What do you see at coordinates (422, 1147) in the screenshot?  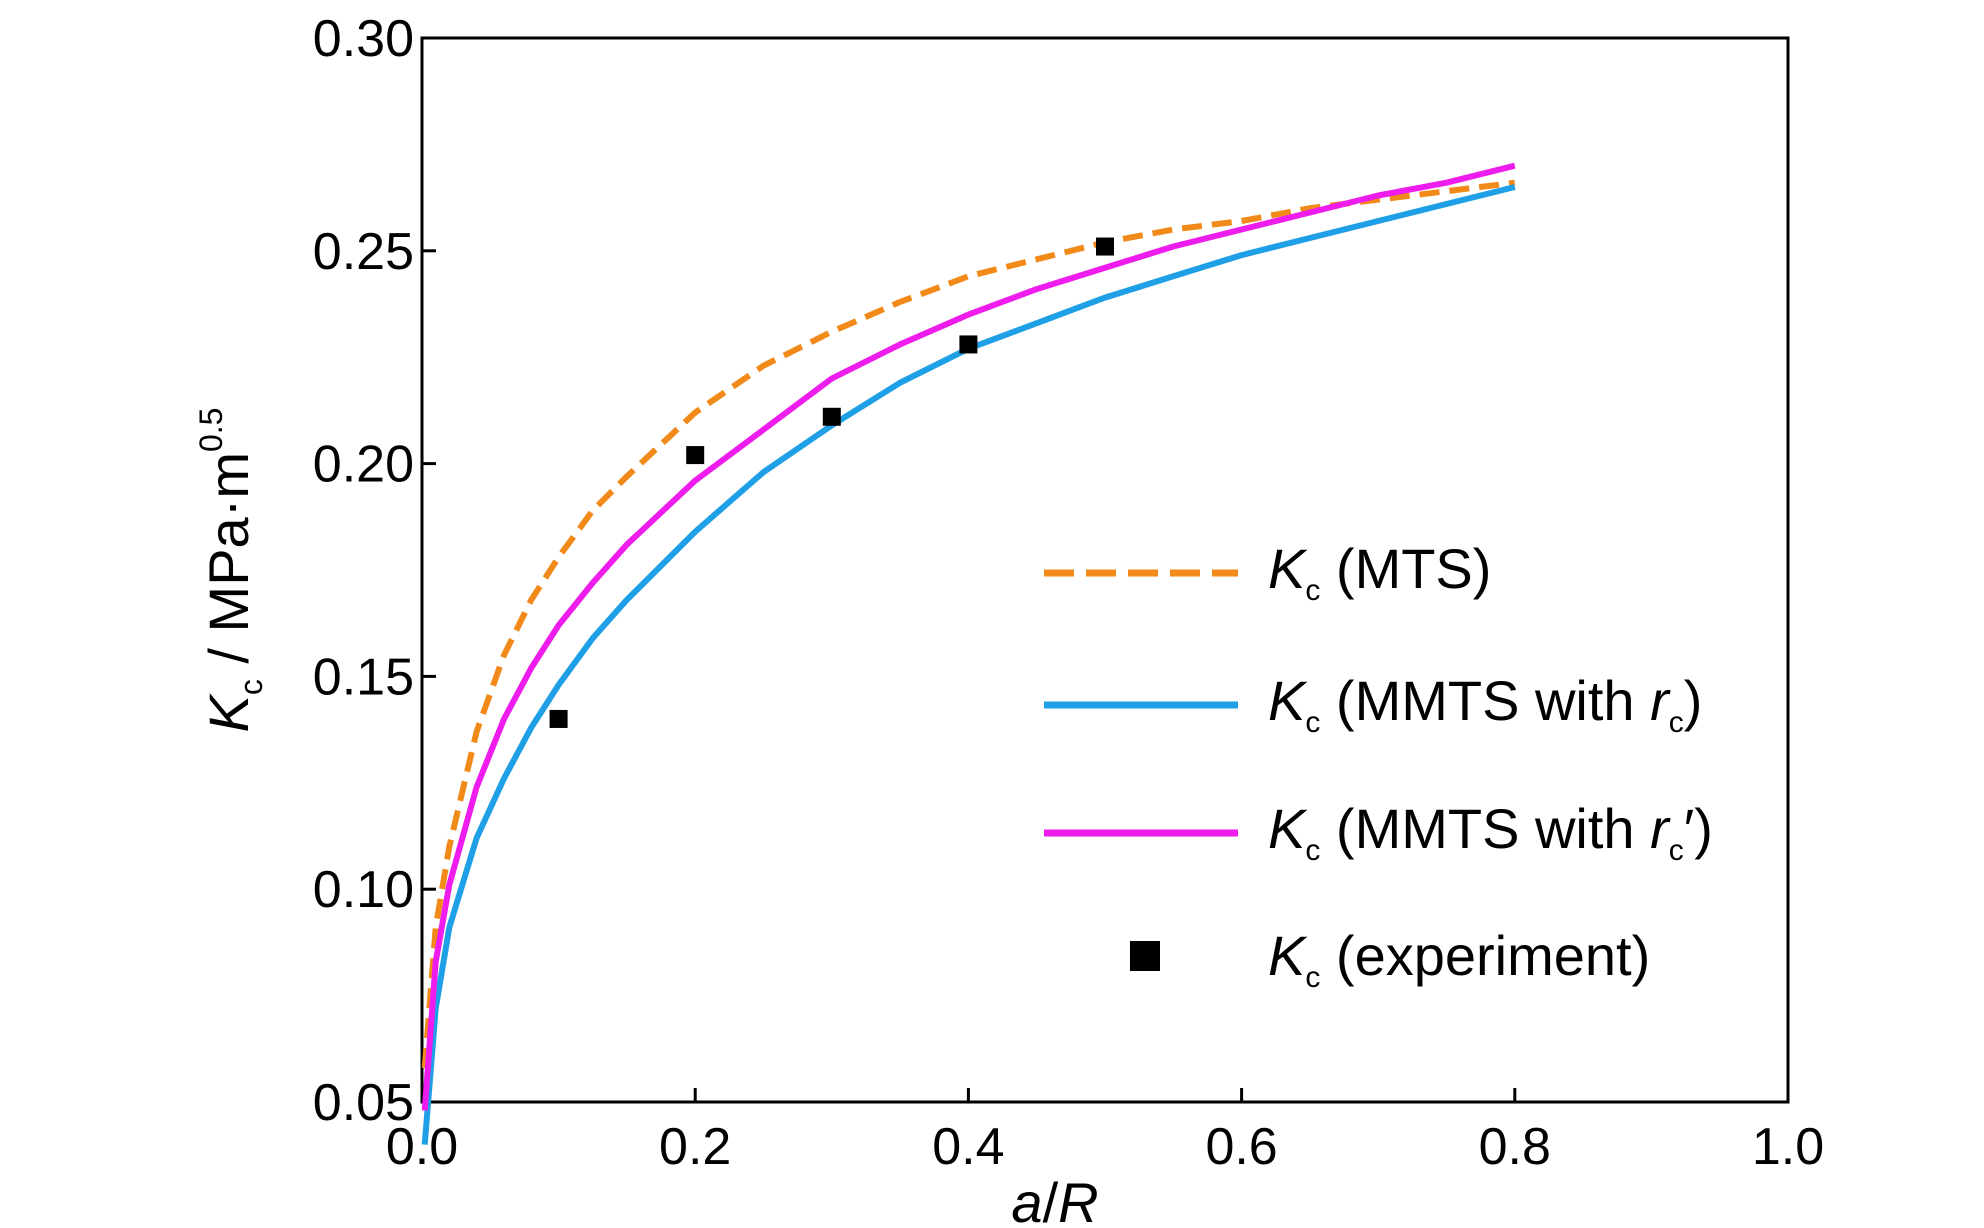 I see `x-tick-label: 0.0` at bounding box center [422, 1147].